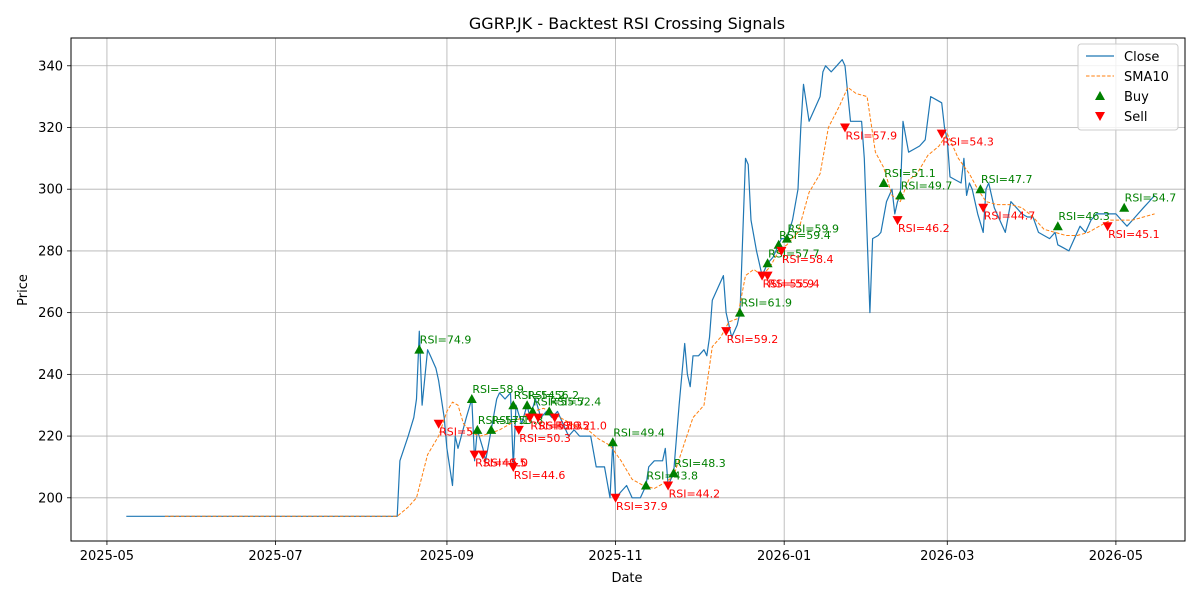 The width and height of the screenshot is (1200, 600). I want to click on y-tick-label: 300, so click(50, 190).